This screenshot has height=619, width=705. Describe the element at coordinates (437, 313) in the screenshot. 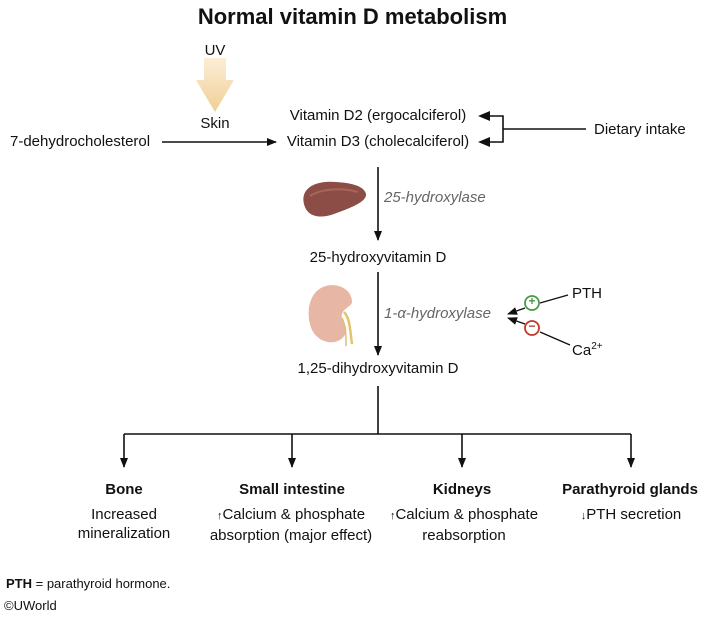

I see `enzyme-1-alpha-hydroxylase: 1-α-hydroxylase` at that location.